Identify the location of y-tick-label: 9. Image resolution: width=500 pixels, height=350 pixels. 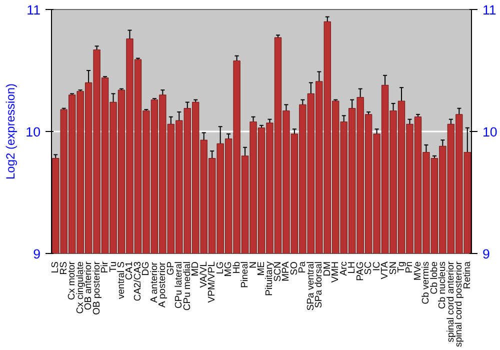
(37, 254).